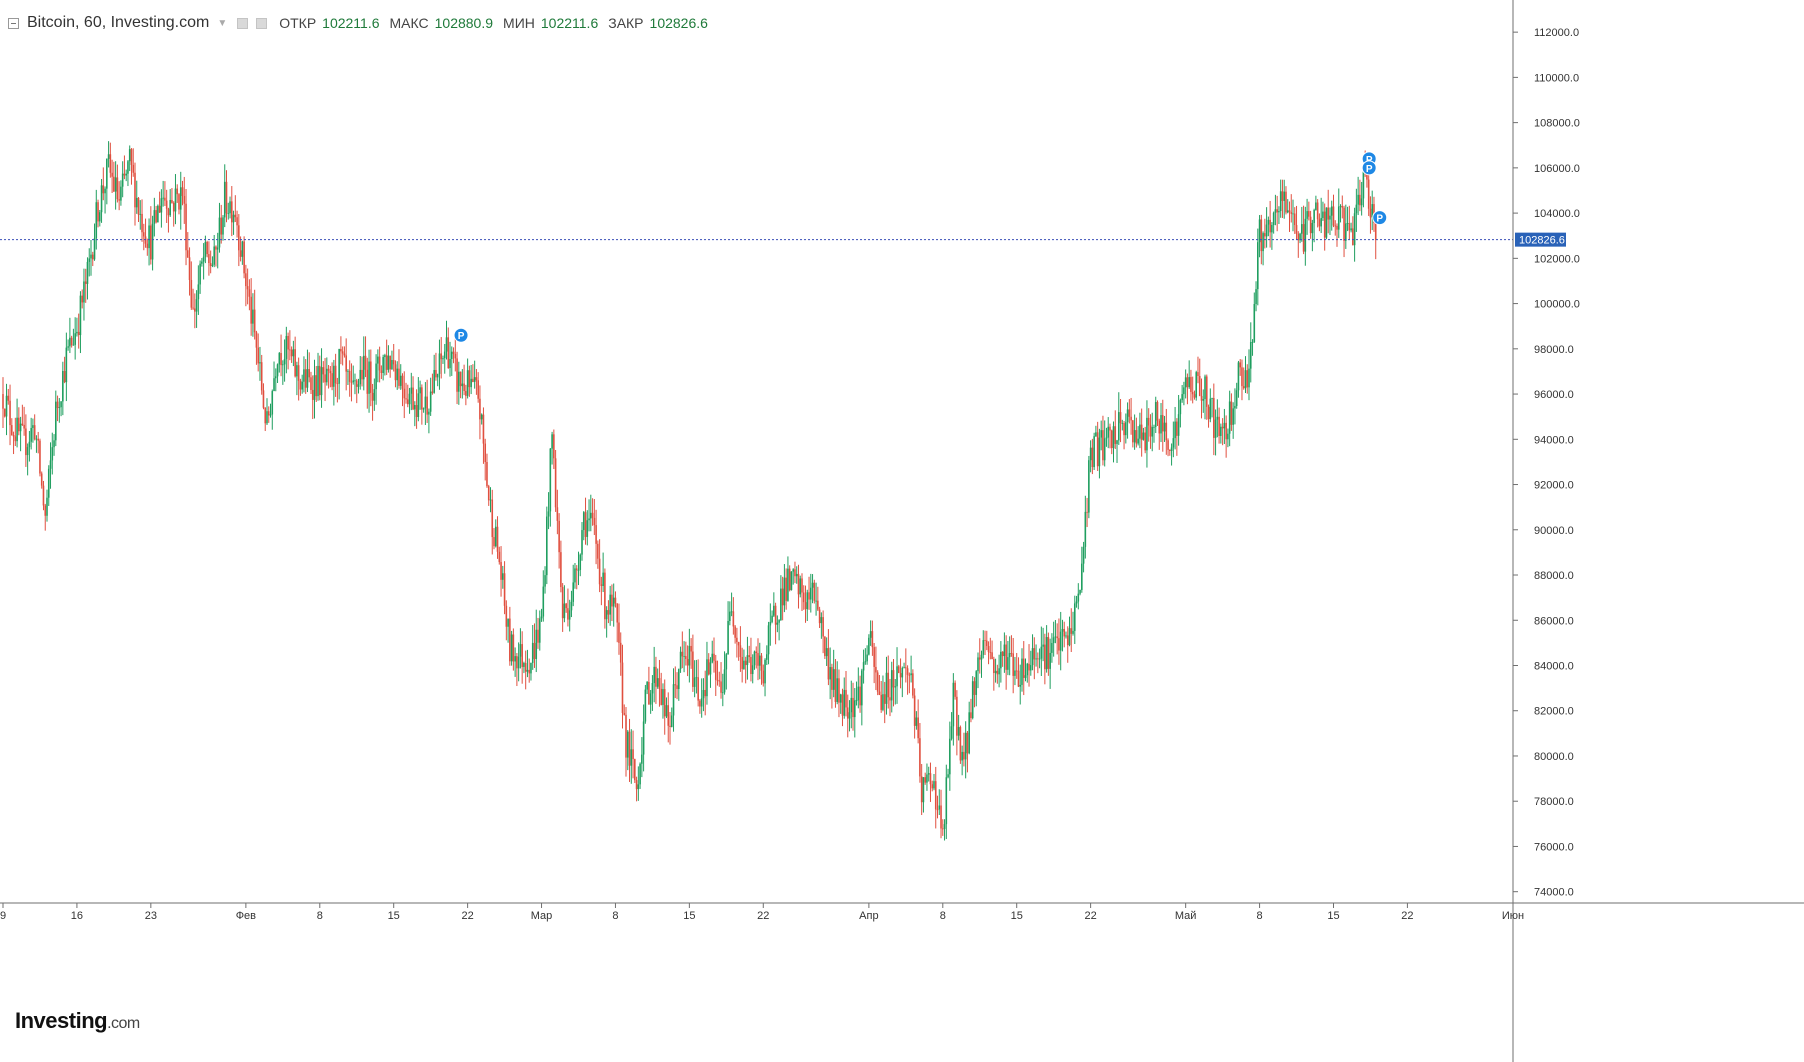 This screenshot has height=1062, width=1804. What do you see at coordinates (464, 23) in the screenshot?
I see `high-value: 102880.9` at bounding box center [464, 23].